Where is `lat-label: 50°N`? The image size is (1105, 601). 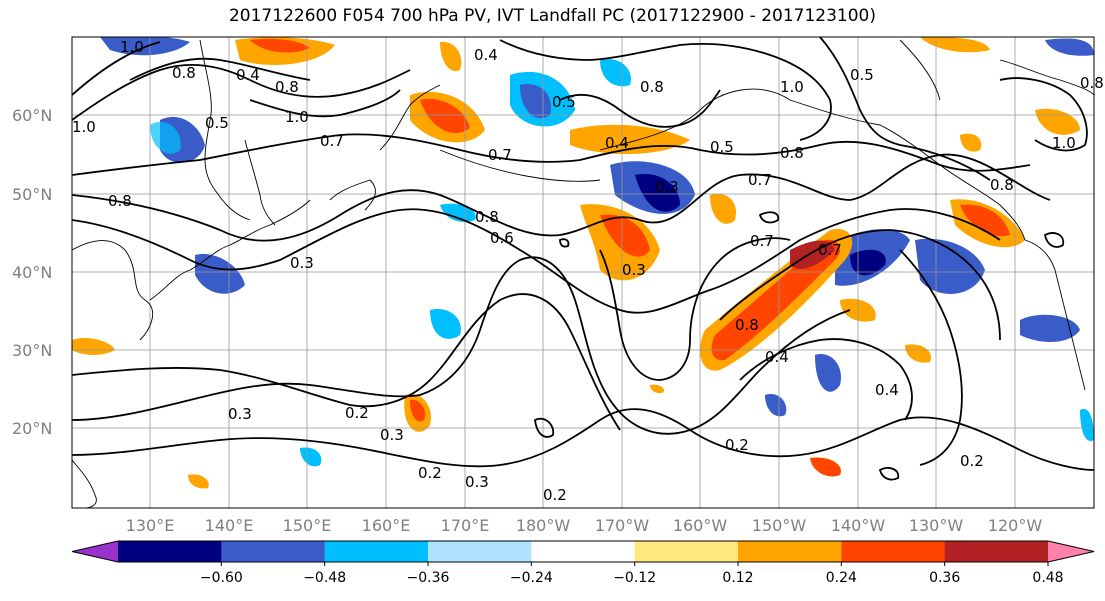 lat-label: 50°N is located at coordinates (32, 194).